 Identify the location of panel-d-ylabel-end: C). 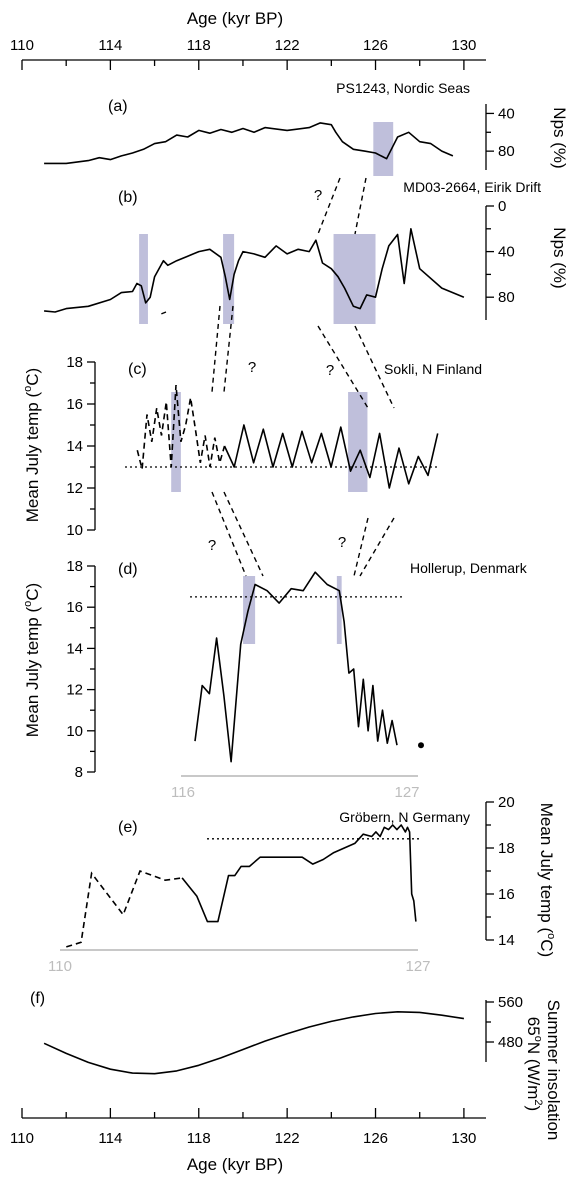
(32, 592).